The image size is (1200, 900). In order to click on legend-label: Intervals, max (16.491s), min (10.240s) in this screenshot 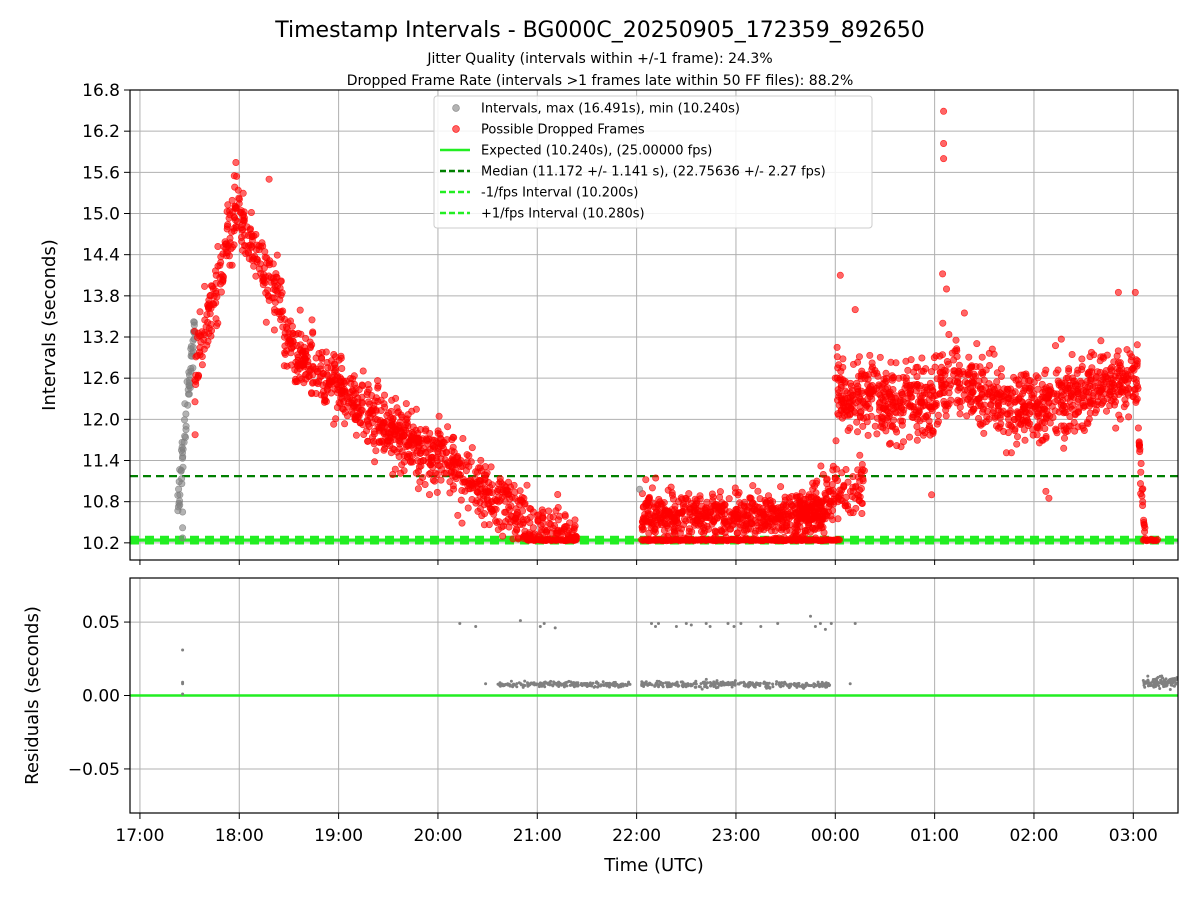, I will do `click(610, 109)`.